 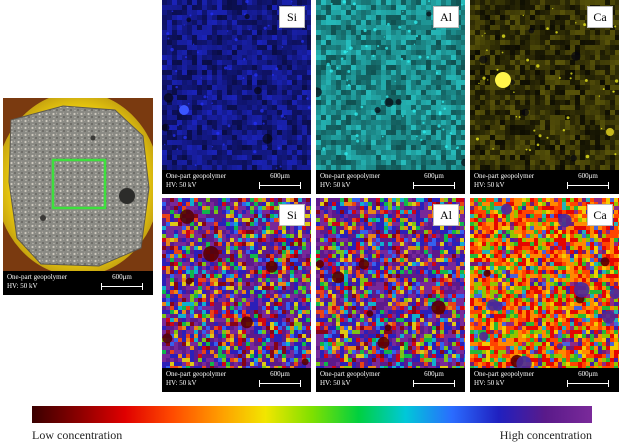 I want to click on sample-caption-line2: HV: 50 kV, so click(x=22, y=286).